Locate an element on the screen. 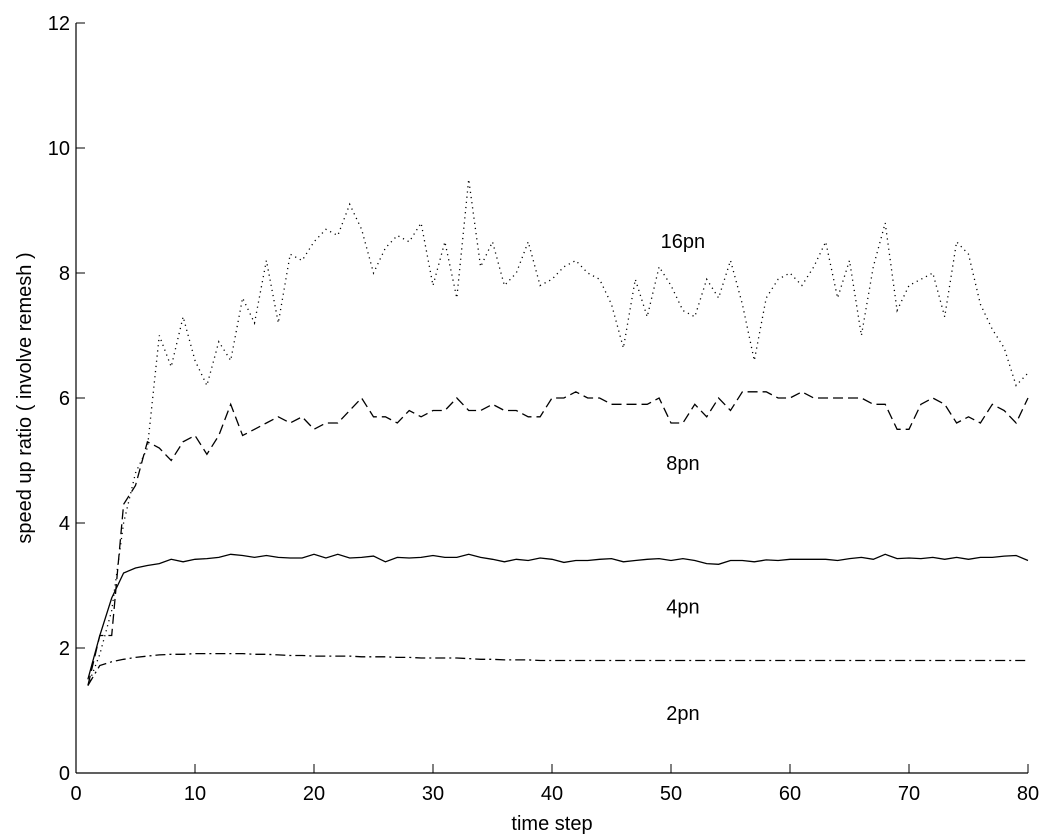 Image resolution: width=1043 pixels, height=834 pixels. y-tick-label: 6 is located at coordinates (64, 399).